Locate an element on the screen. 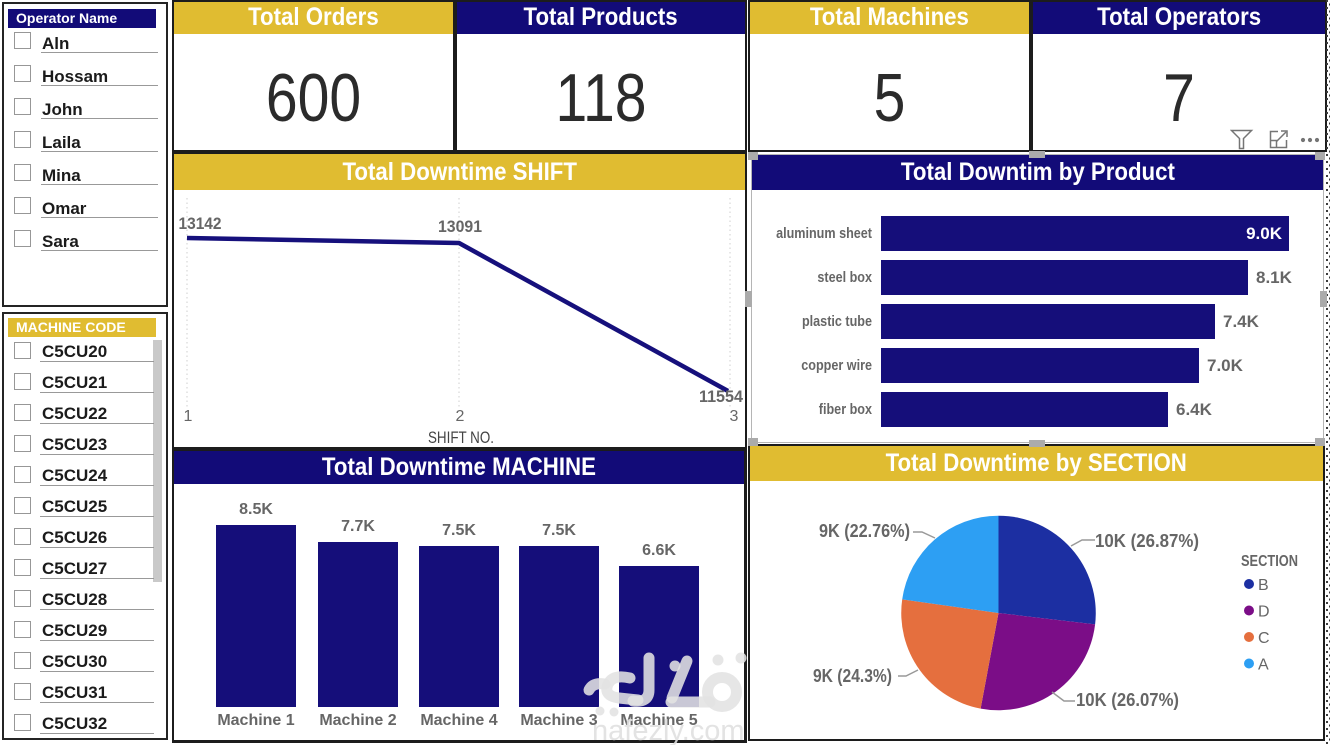 Image resolution: width=1330 pixels, height=745 pixels. svg-text: SECTION is located at coordinates (1269, 561).